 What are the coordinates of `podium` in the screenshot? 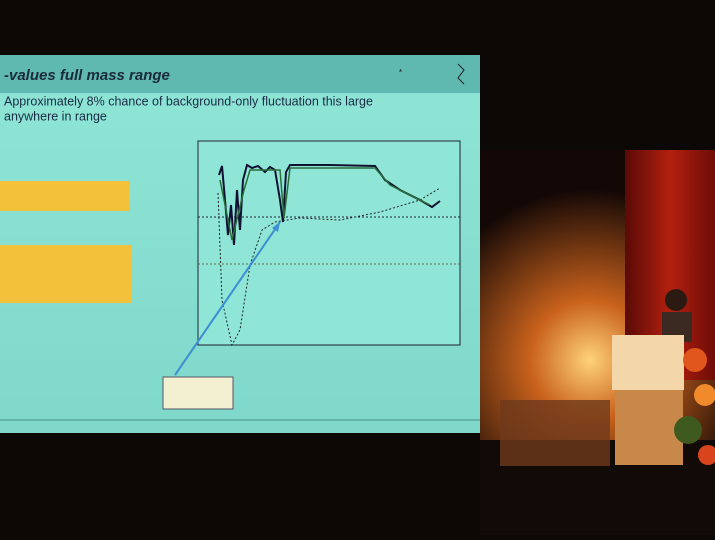 It's located at (649, 427).